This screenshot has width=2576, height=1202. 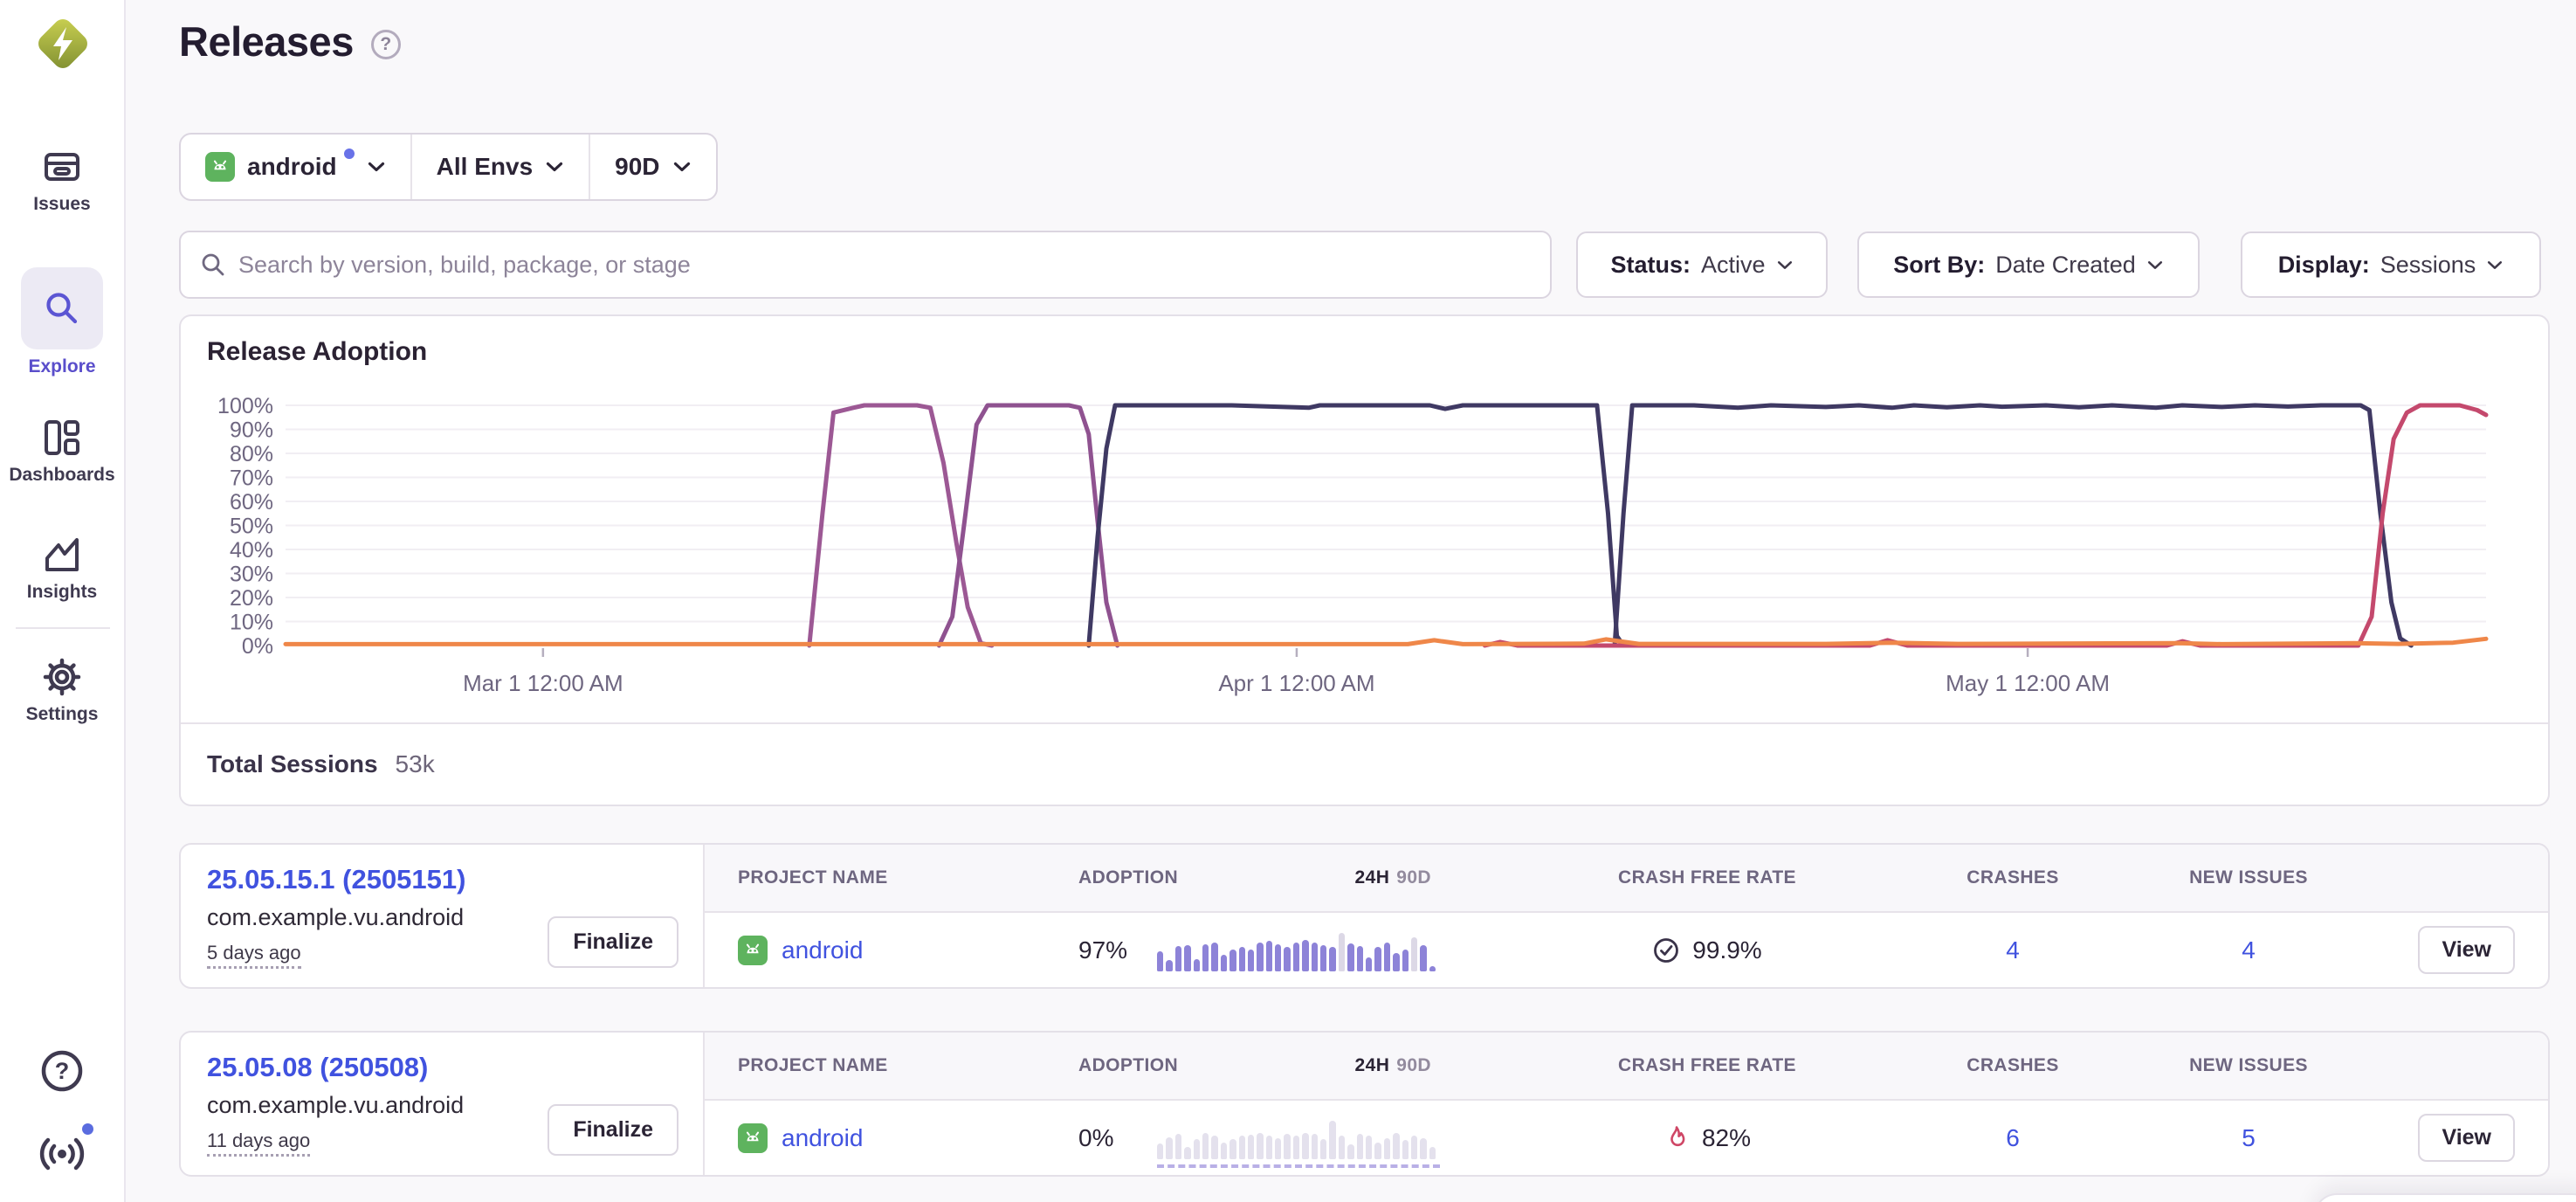 I want to click on floating-assistant-widget, so click(x=2445, y=1197).